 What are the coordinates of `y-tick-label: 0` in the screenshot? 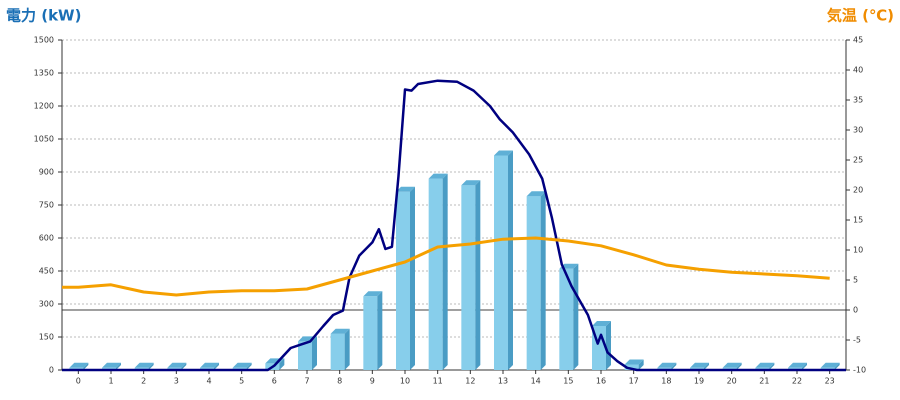 It's located at (51, 370).